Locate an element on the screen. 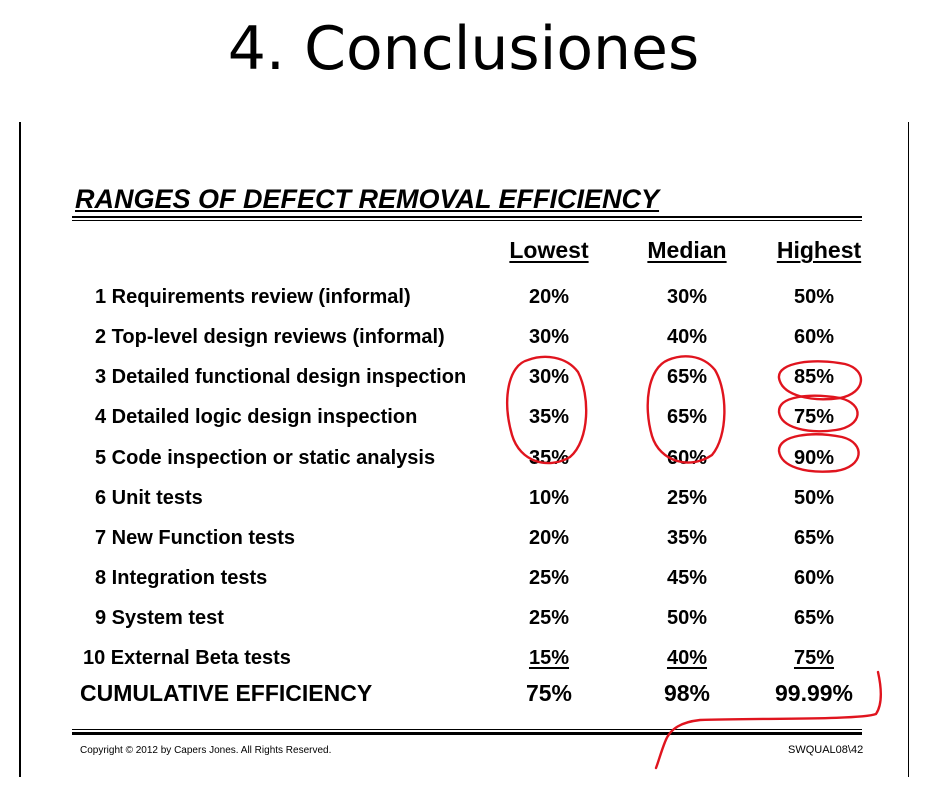  row-value-median: 45% is located at coordinates (687, 578).